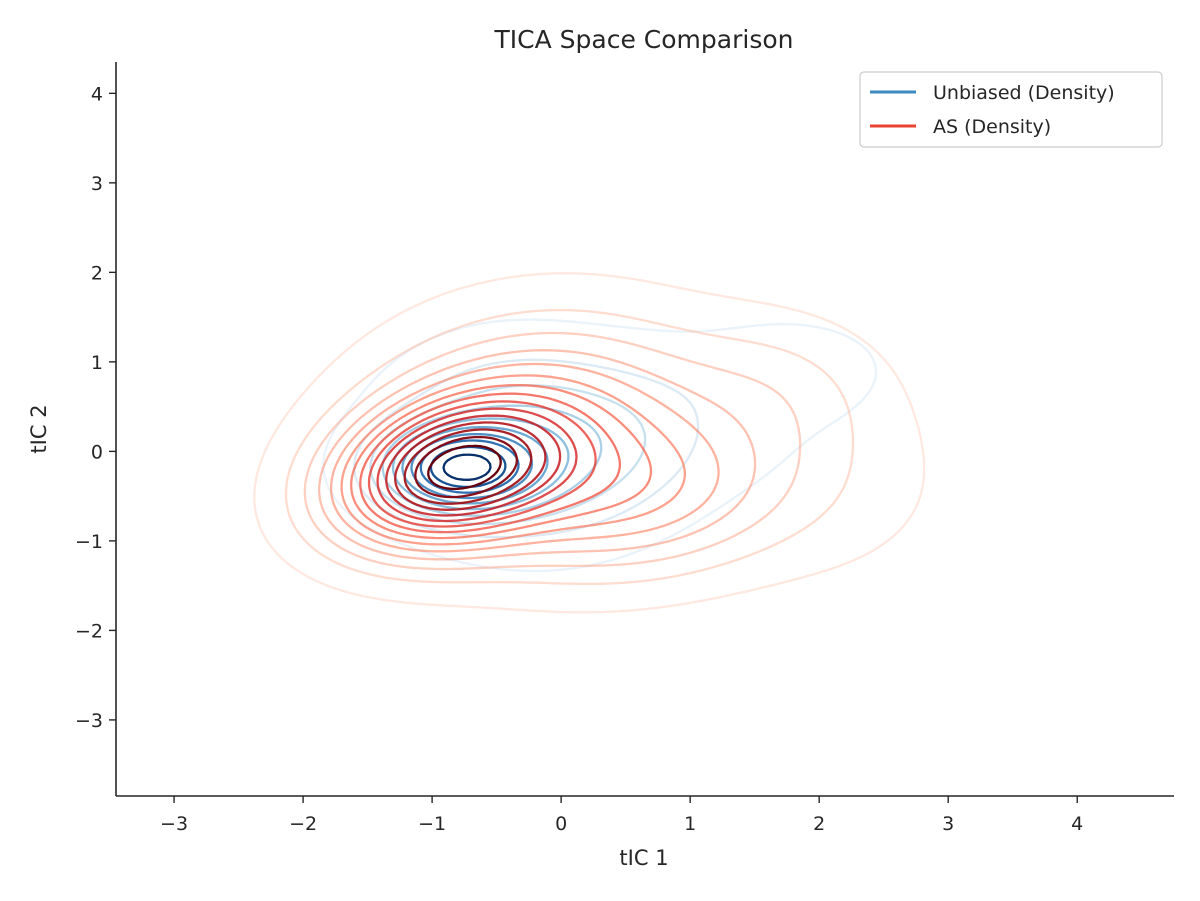  I want to click on x-tick-label: 2, so click(819, 824).